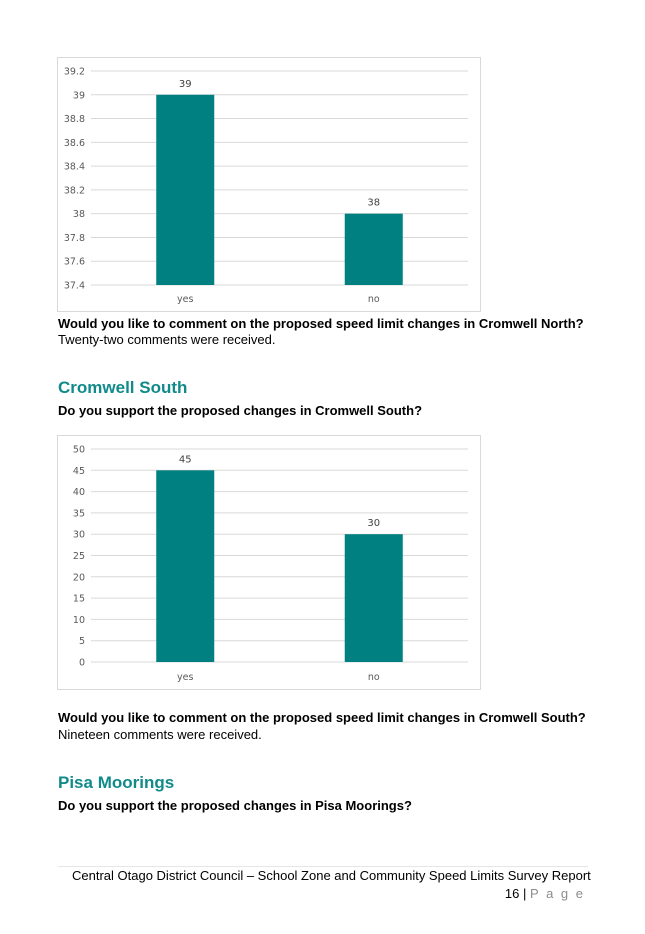 This screenshot has width=645, height=934. What do you see at coordinates (82, 663) in the screenshot?
I see `y-tick-label: 0` at bounding box center [82, 663].